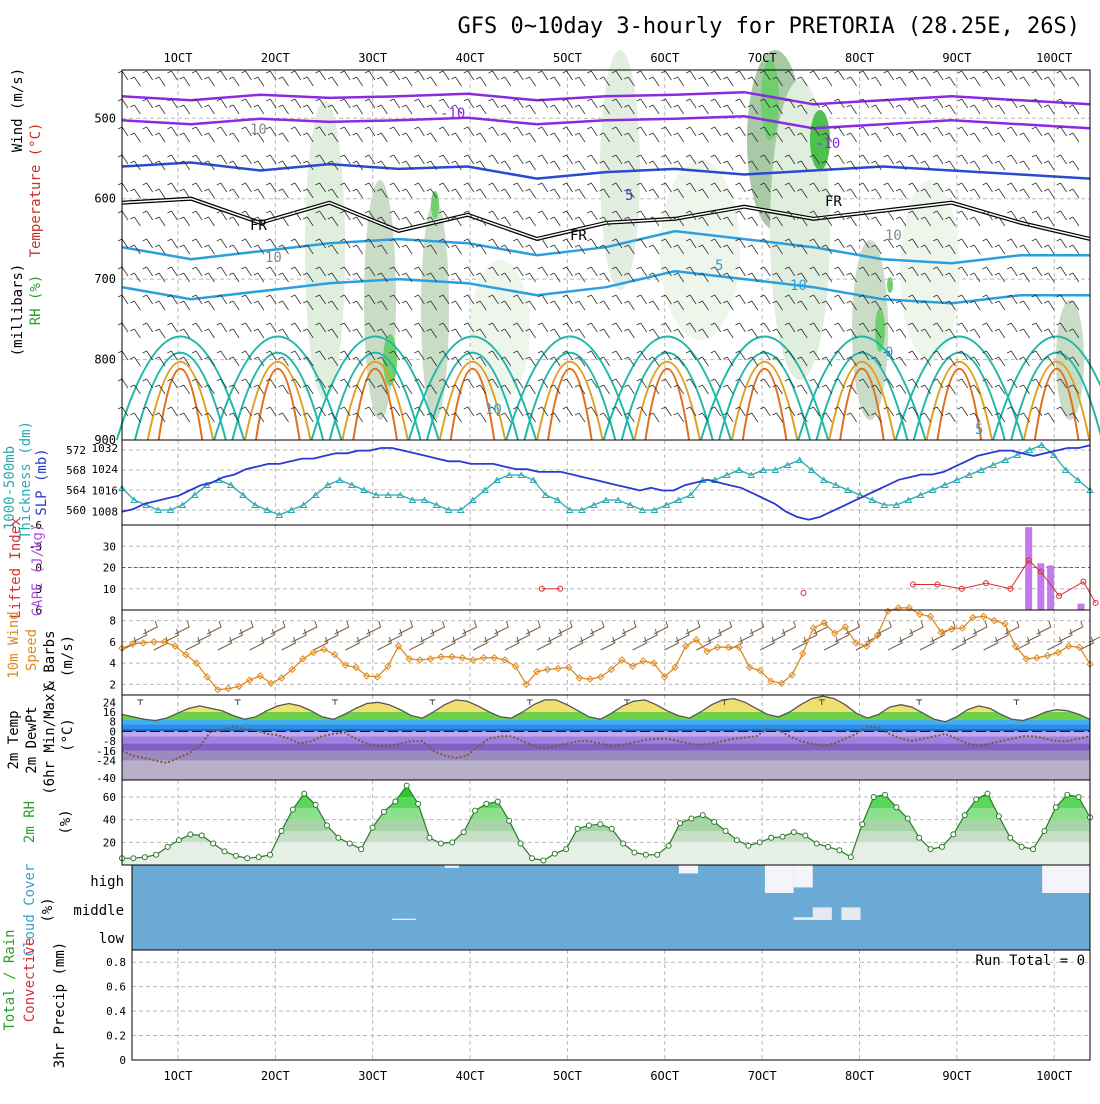  Describe the element at coordinates (974, 586) in the screenshot. I see `li-segment` at that location.